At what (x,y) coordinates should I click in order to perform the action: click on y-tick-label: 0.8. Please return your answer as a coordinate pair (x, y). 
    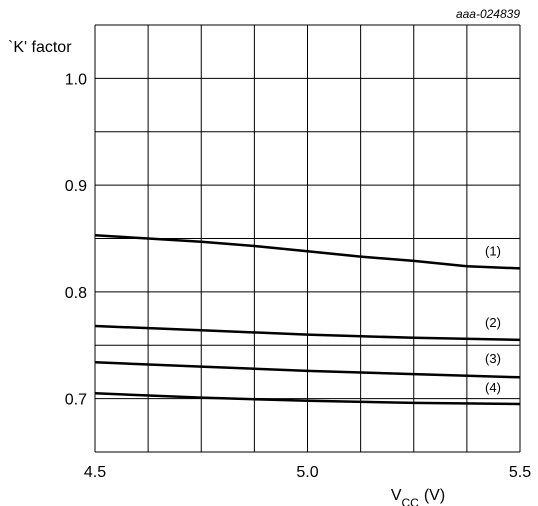
    Looking at the image, I should click on (76, 293).